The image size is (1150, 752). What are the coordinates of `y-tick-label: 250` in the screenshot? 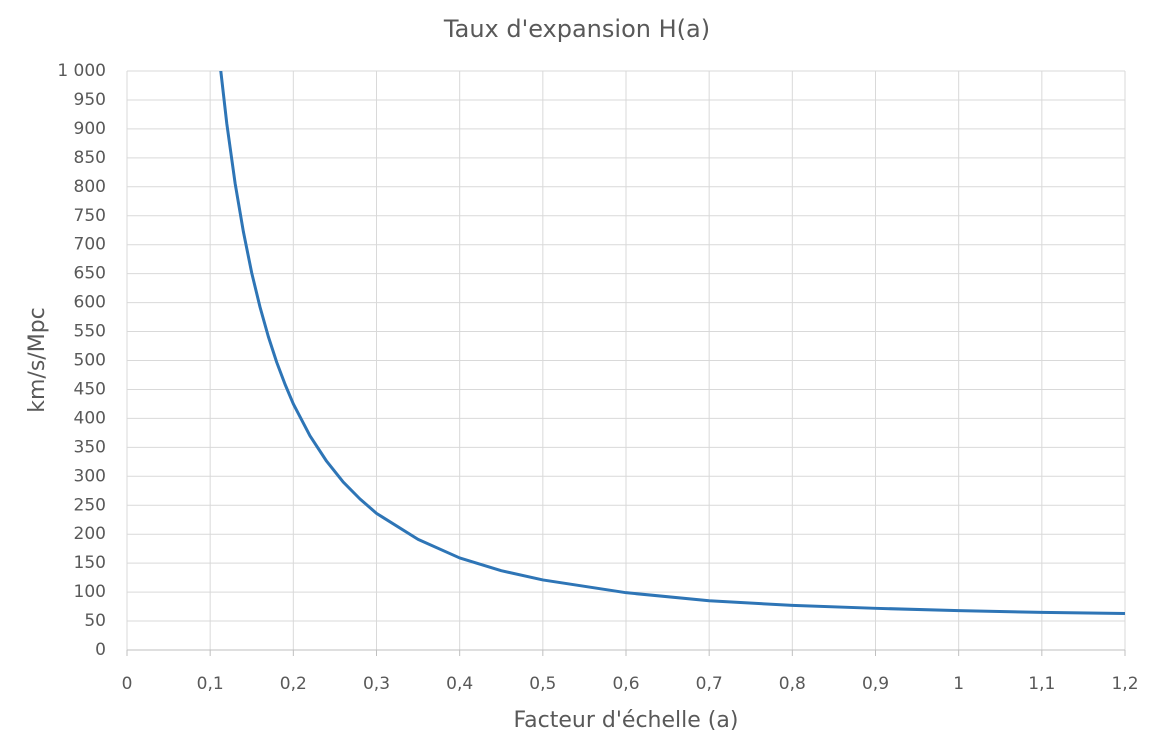 It's located at (90, 505).